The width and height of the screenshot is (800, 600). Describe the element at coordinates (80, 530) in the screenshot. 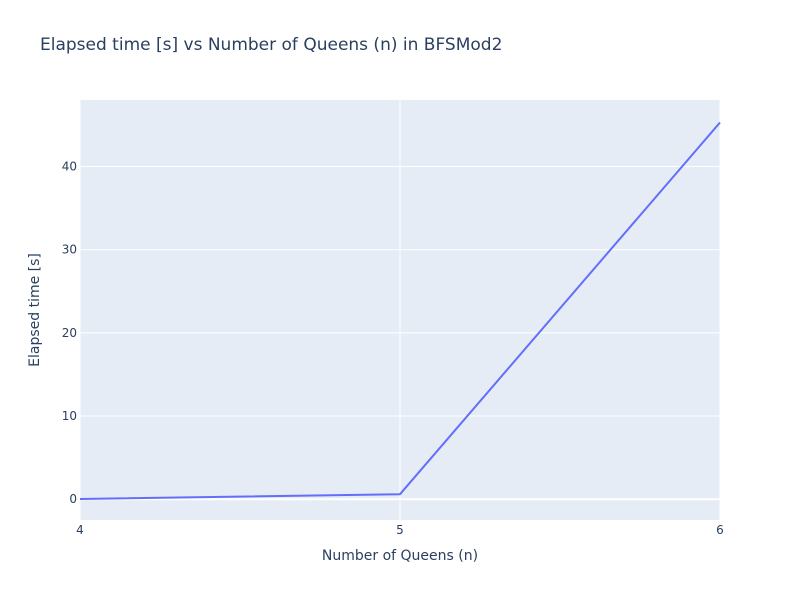

I see `x-tick-label: 4` at that location.